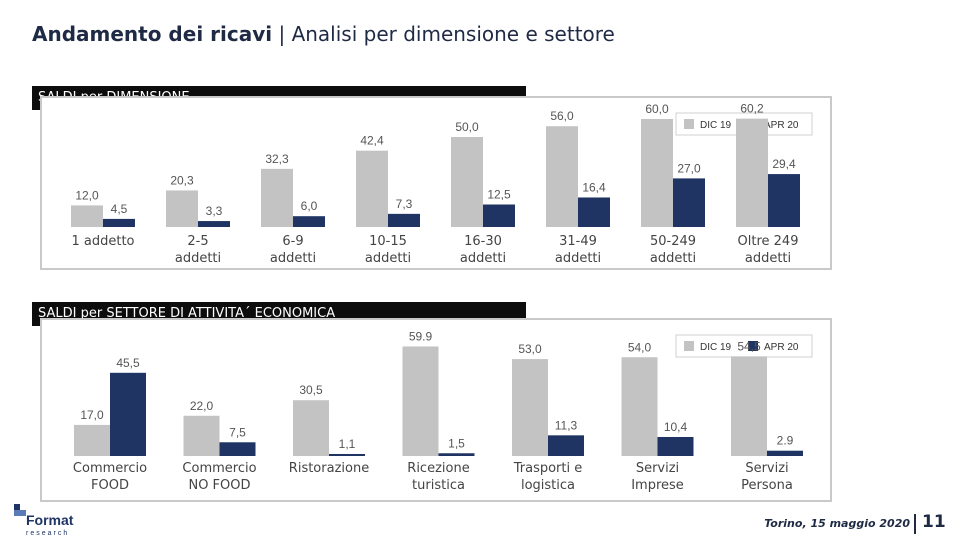  What do you see at coordinates (640, 347) in the screenshot?
I see `data-label: 54,0` at bounding box center [640, 347].